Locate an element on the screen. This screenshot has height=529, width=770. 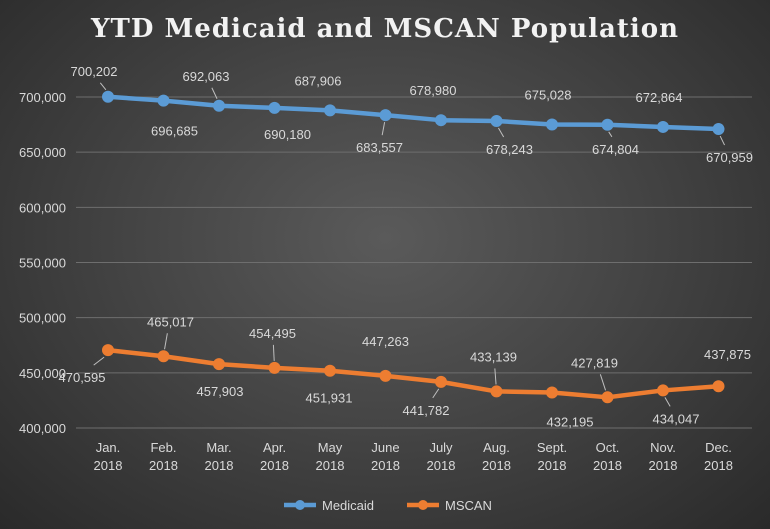
data-label: 447,263 is located at coordinates (385, 341).